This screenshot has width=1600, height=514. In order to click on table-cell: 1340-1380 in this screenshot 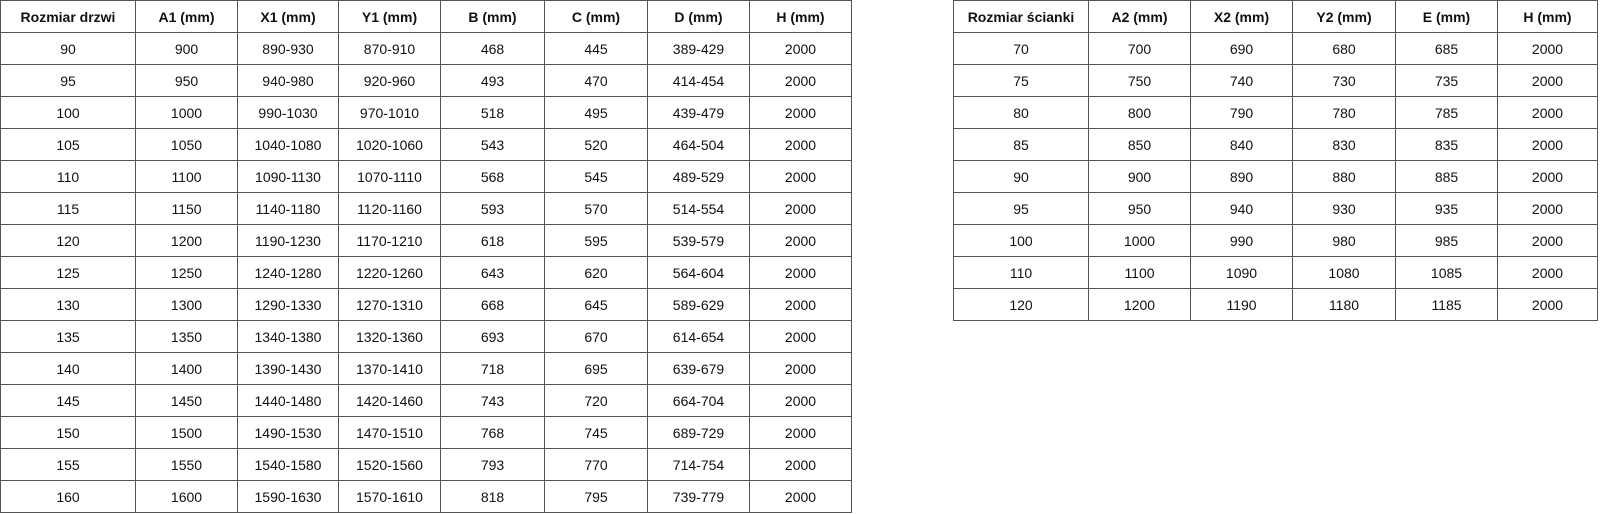, I will do `click(288, 336)`.